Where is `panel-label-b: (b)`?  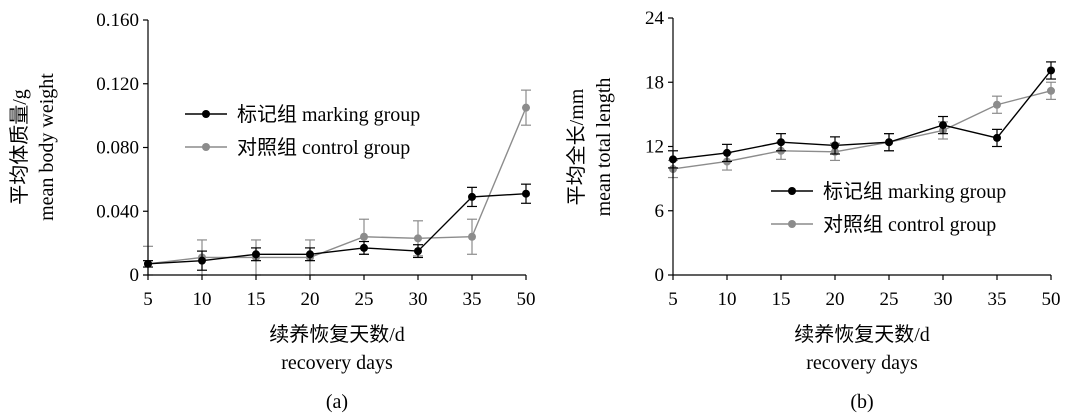
panel-label-b: (b) is located at coordinates (861, 402).